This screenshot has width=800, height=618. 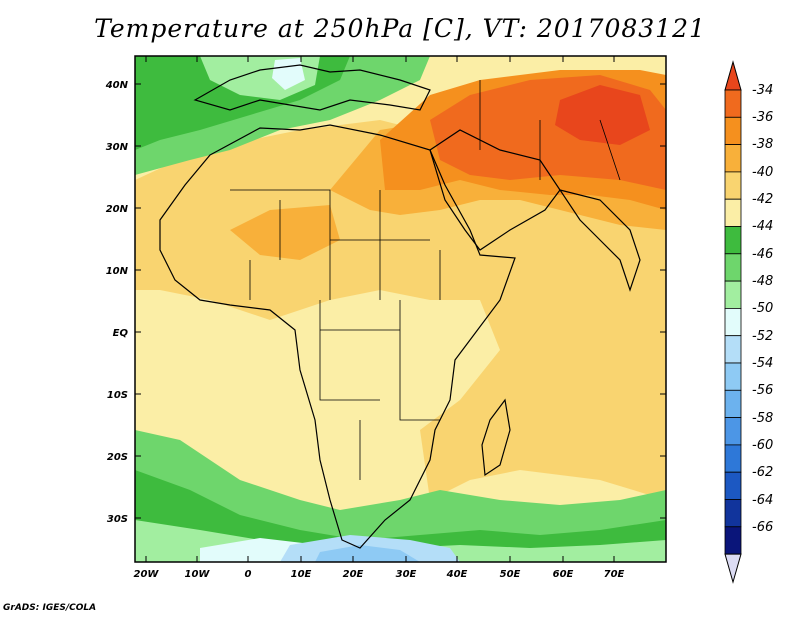 What do you see at coordinates (762, 500) in the screenshot?
I see `colorbar-level-label: -64` at bounding box center [762, 500].